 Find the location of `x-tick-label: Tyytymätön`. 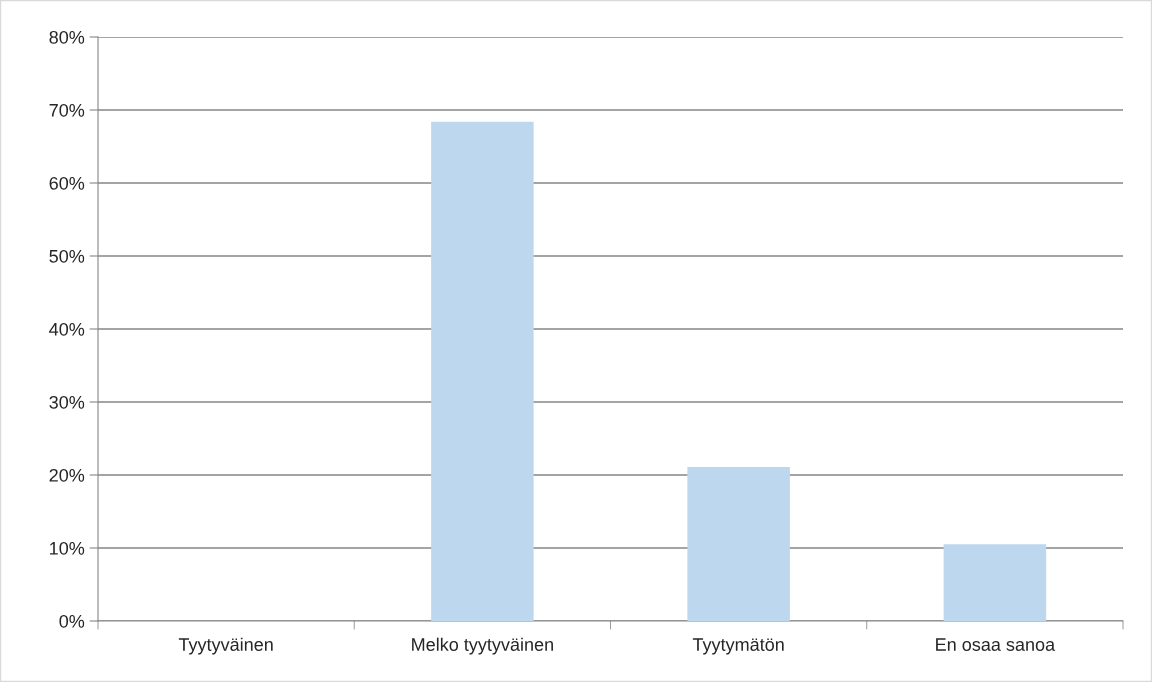

x-tick-label: Tyytymätön is located at coordinates (738, 646).